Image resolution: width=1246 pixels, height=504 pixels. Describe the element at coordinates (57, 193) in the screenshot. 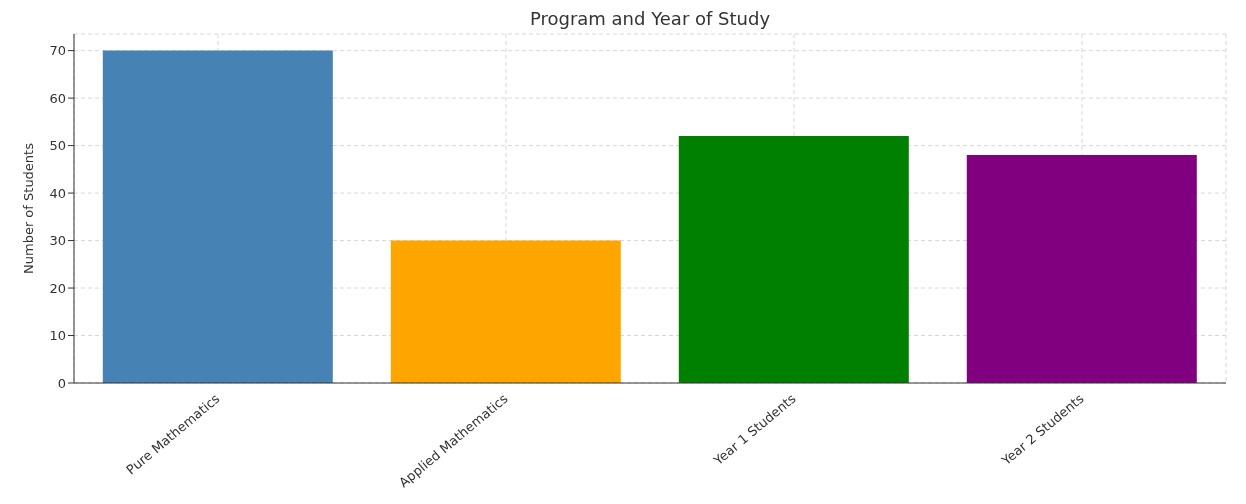

I see `y-tick-label: 40` at that location.